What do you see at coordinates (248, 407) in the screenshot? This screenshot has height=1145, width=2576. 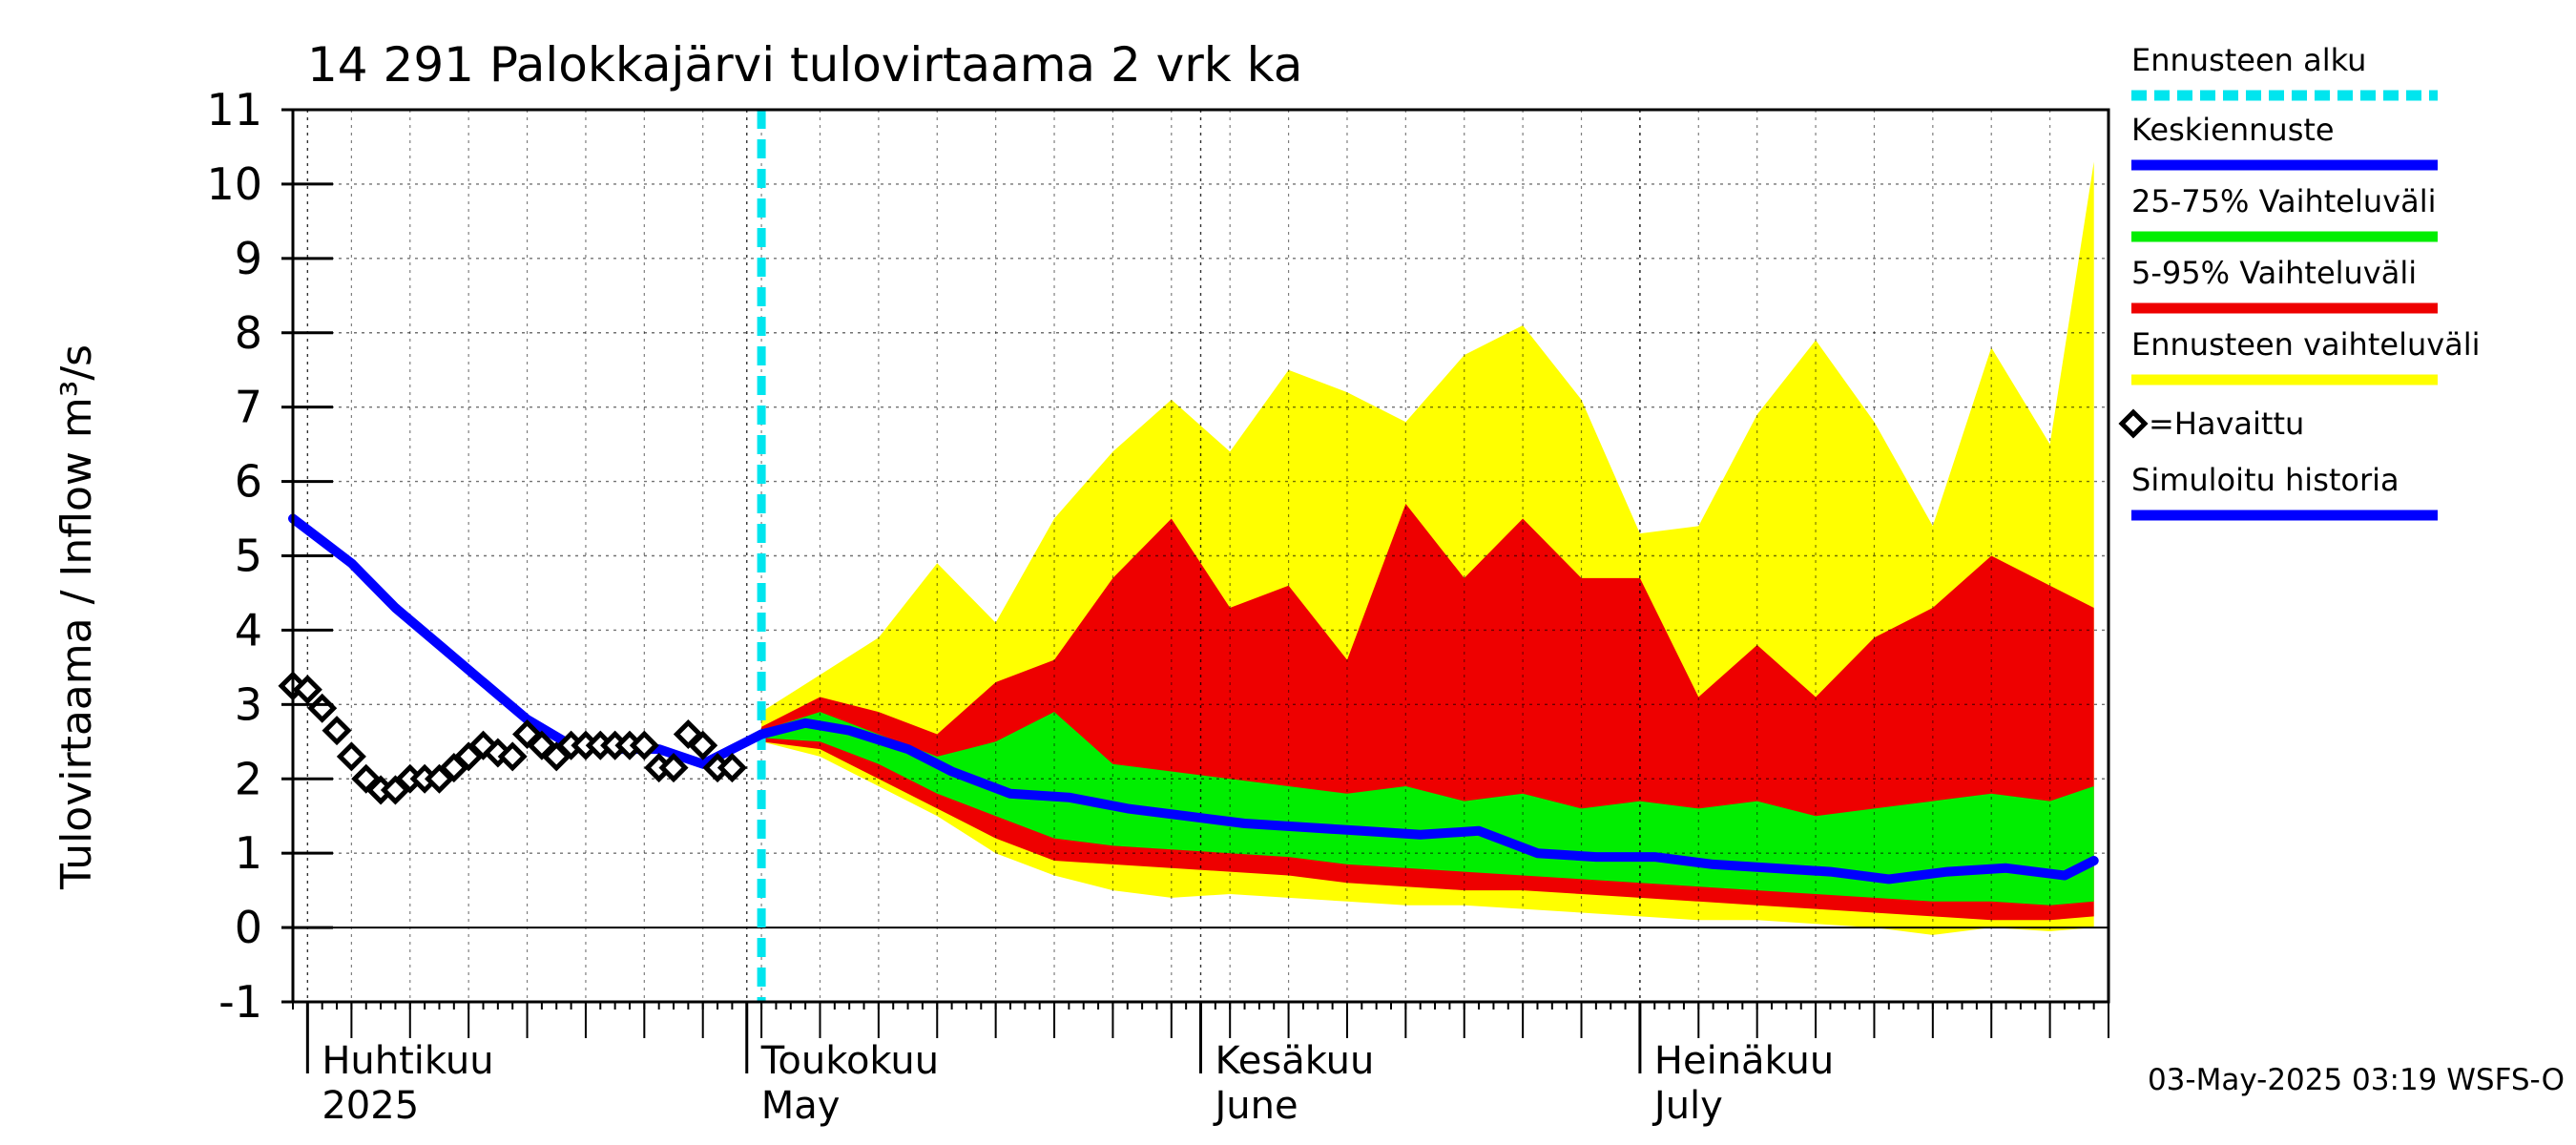 I see `y-tick-label: 7` at bounding box center [248, 407].